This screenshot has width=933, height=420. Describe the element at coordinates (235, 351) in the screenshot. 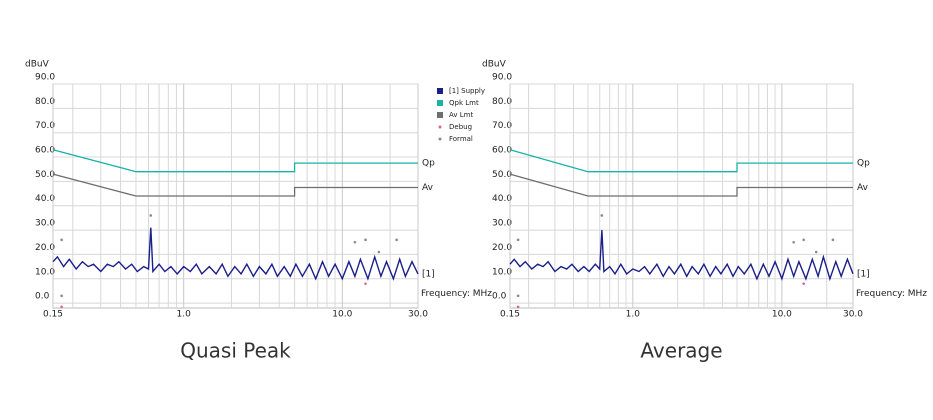

I see `chart-title: Quasi Peak` at that location.